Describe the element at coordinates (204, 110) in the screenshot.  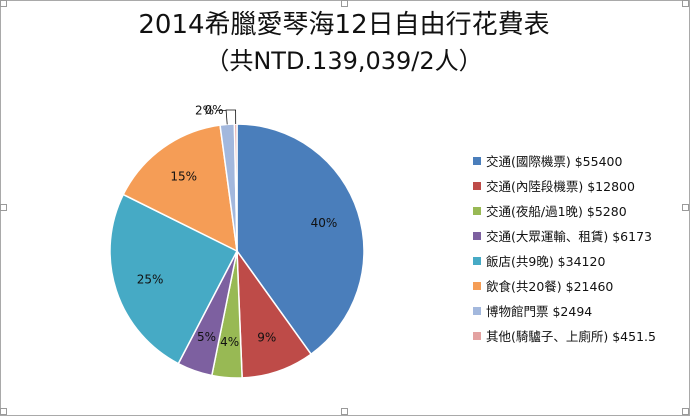
I see `slice-label-6: 2%` at that location.